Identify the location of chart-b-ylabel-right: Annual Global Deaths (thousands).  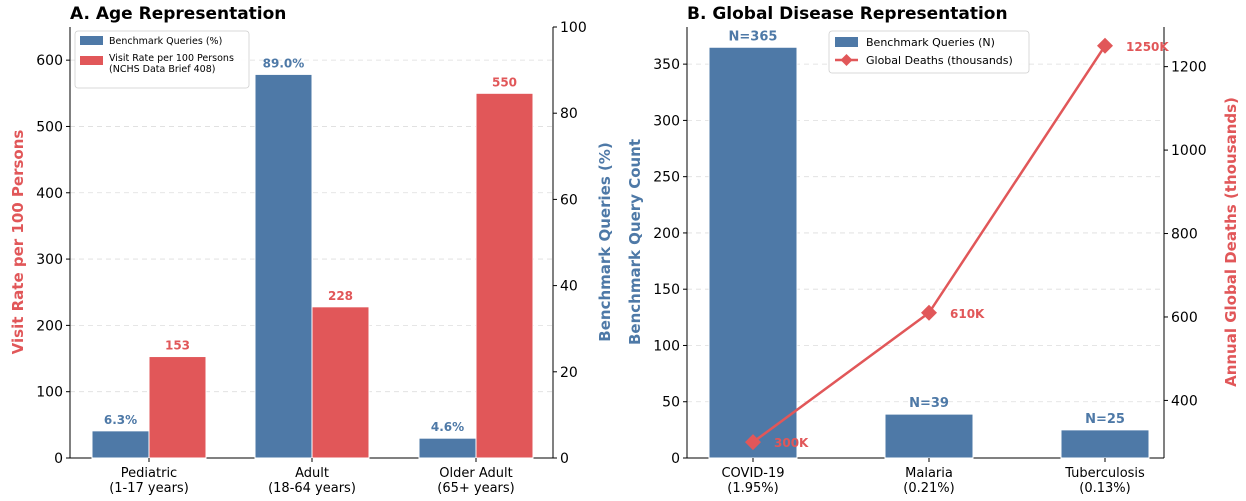
(1231, 242).